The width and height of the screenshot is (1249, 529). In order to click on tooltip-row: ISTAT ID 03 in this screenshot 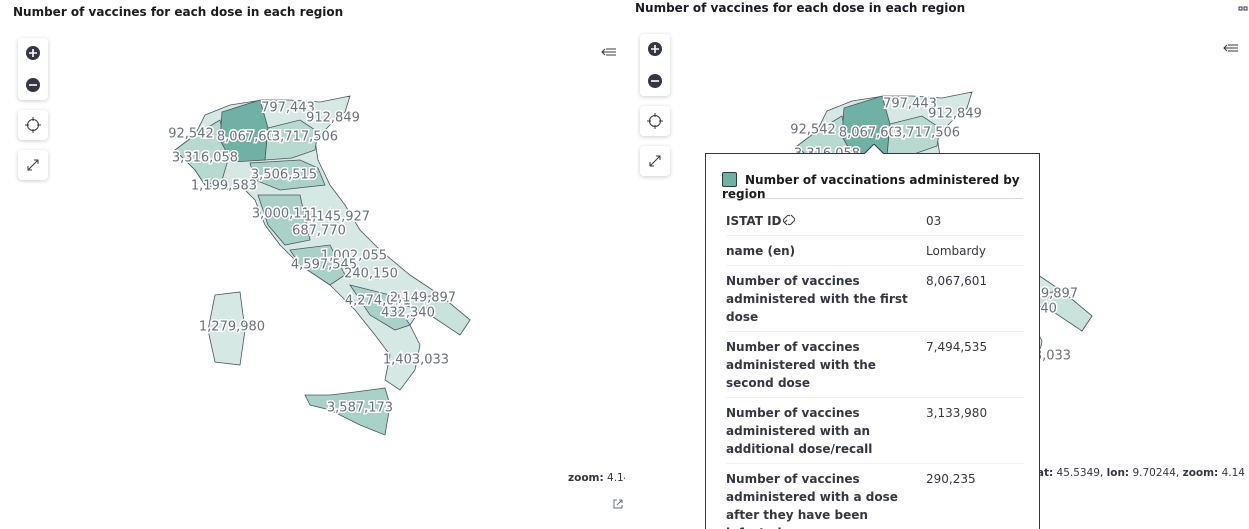, I will do `click(875, 221)`.